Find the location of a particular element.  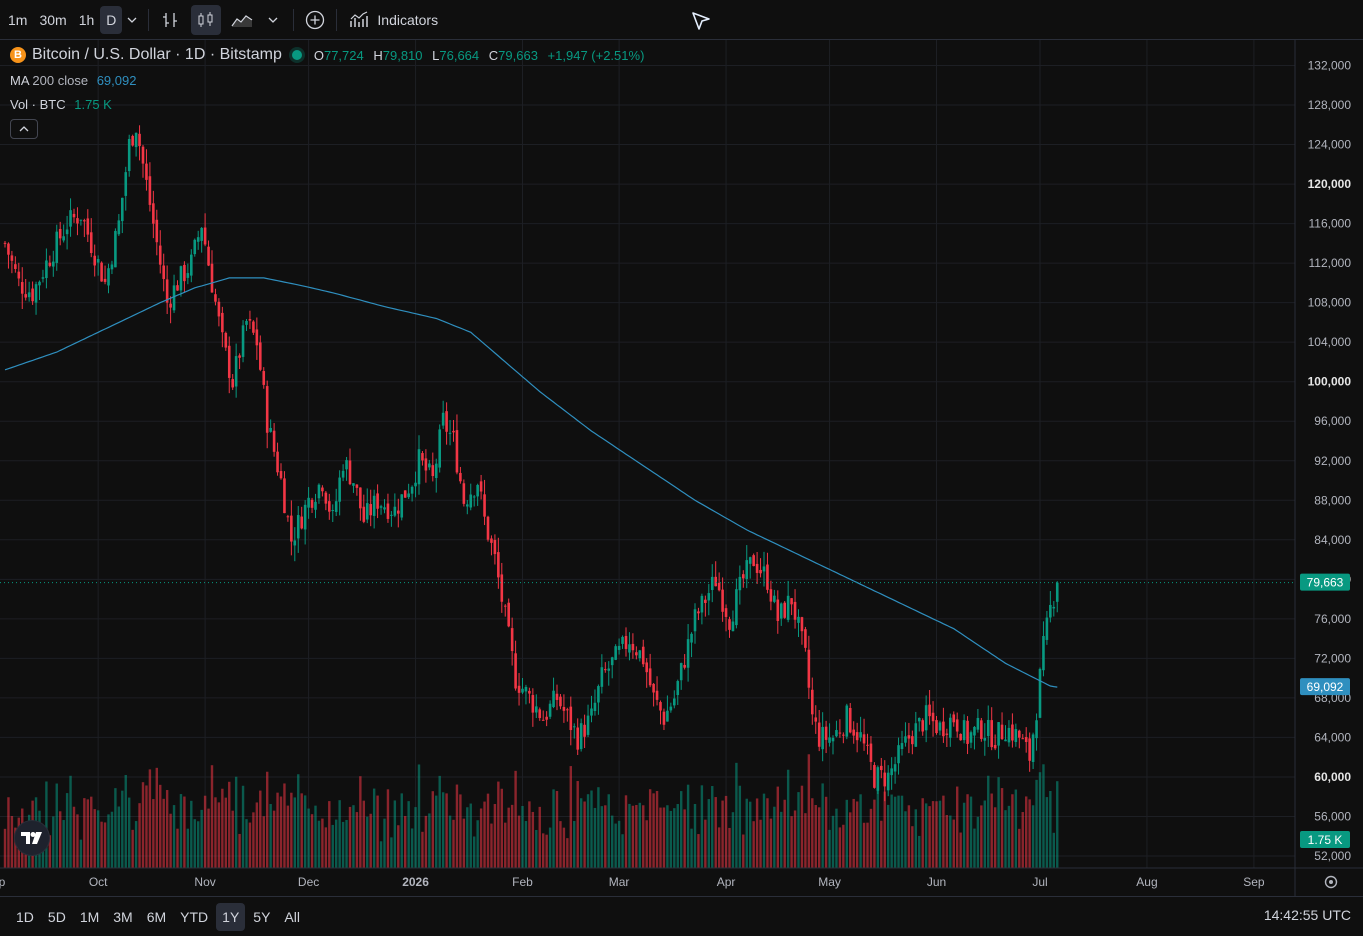

range-1d: 1D is located at coordinates (25, 916).